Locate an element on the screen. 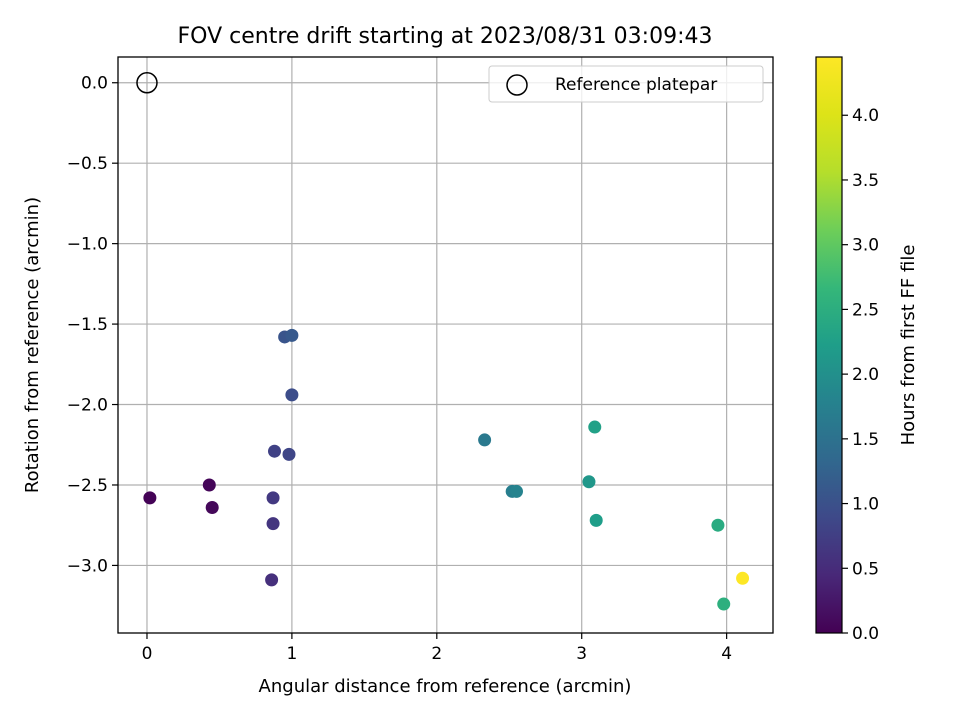 The width and height of the screenshot is (960, 720). colorbar-label: Hours from first FF file is located at coordinates (908, 345).